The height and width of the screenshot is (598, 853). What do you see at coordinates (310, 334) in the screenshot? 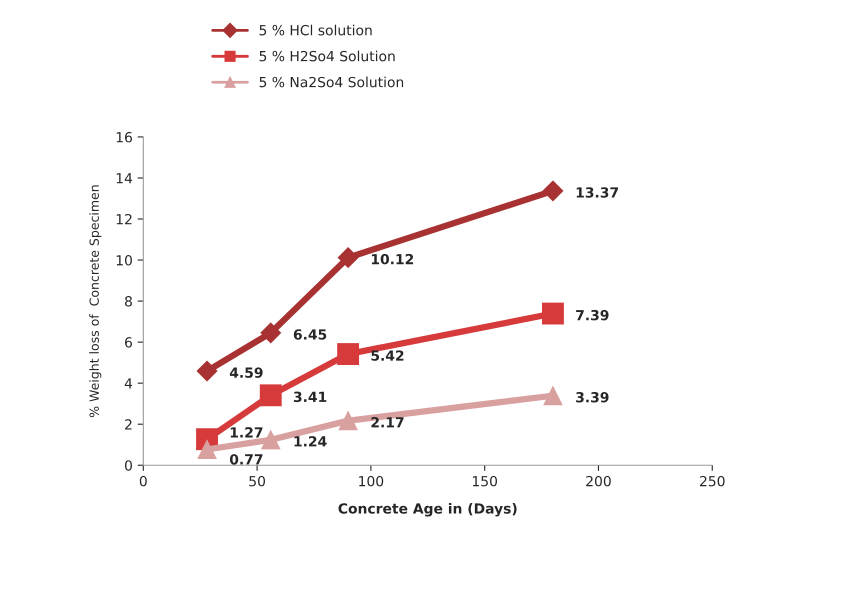
I see `data-label: 6.45` at bounding box center [310, 334].